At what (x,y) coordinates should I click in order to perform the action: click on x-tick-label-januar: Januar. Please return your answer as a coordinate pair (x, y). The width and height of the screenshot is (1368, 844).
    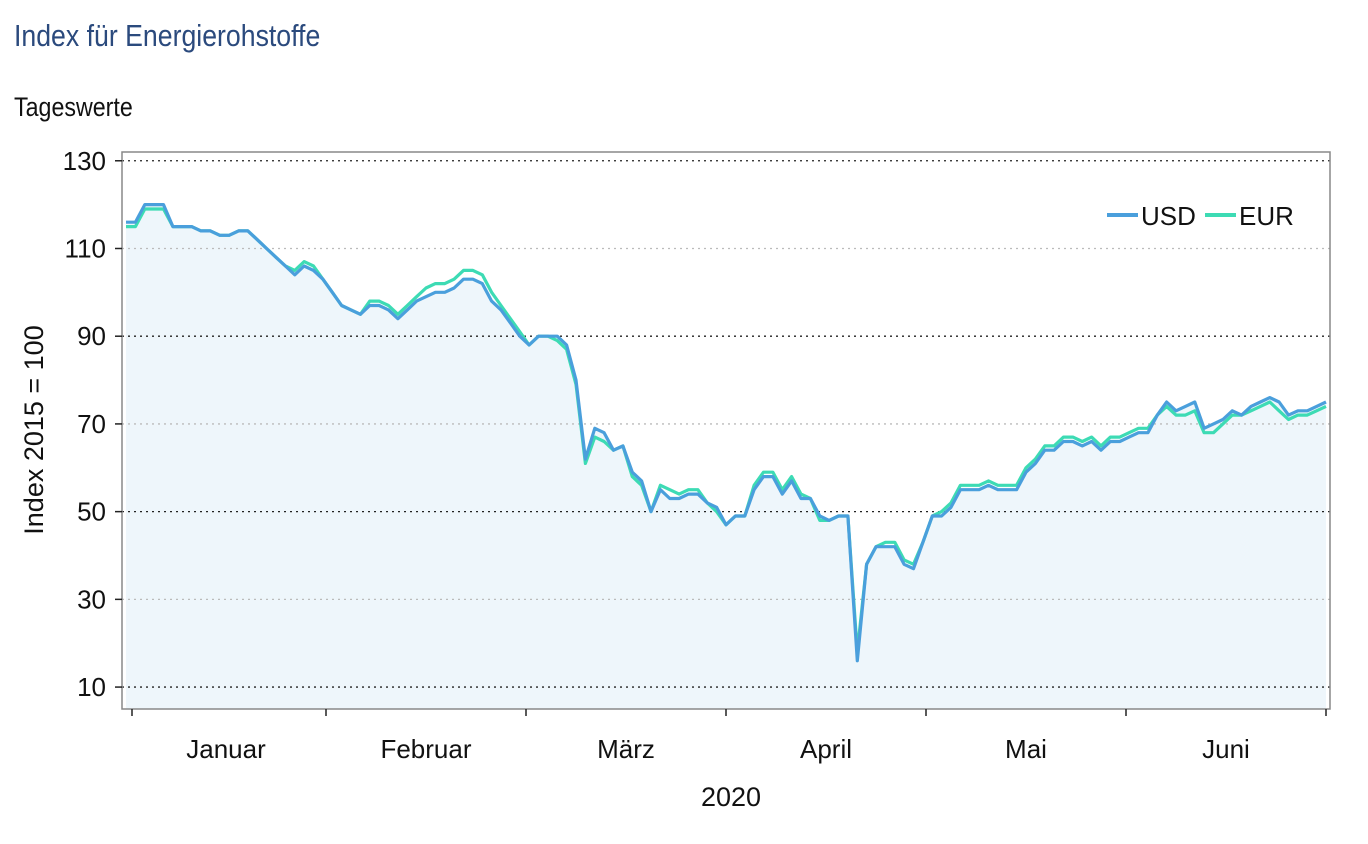
    Looking at the image, I should click on (226, 749).